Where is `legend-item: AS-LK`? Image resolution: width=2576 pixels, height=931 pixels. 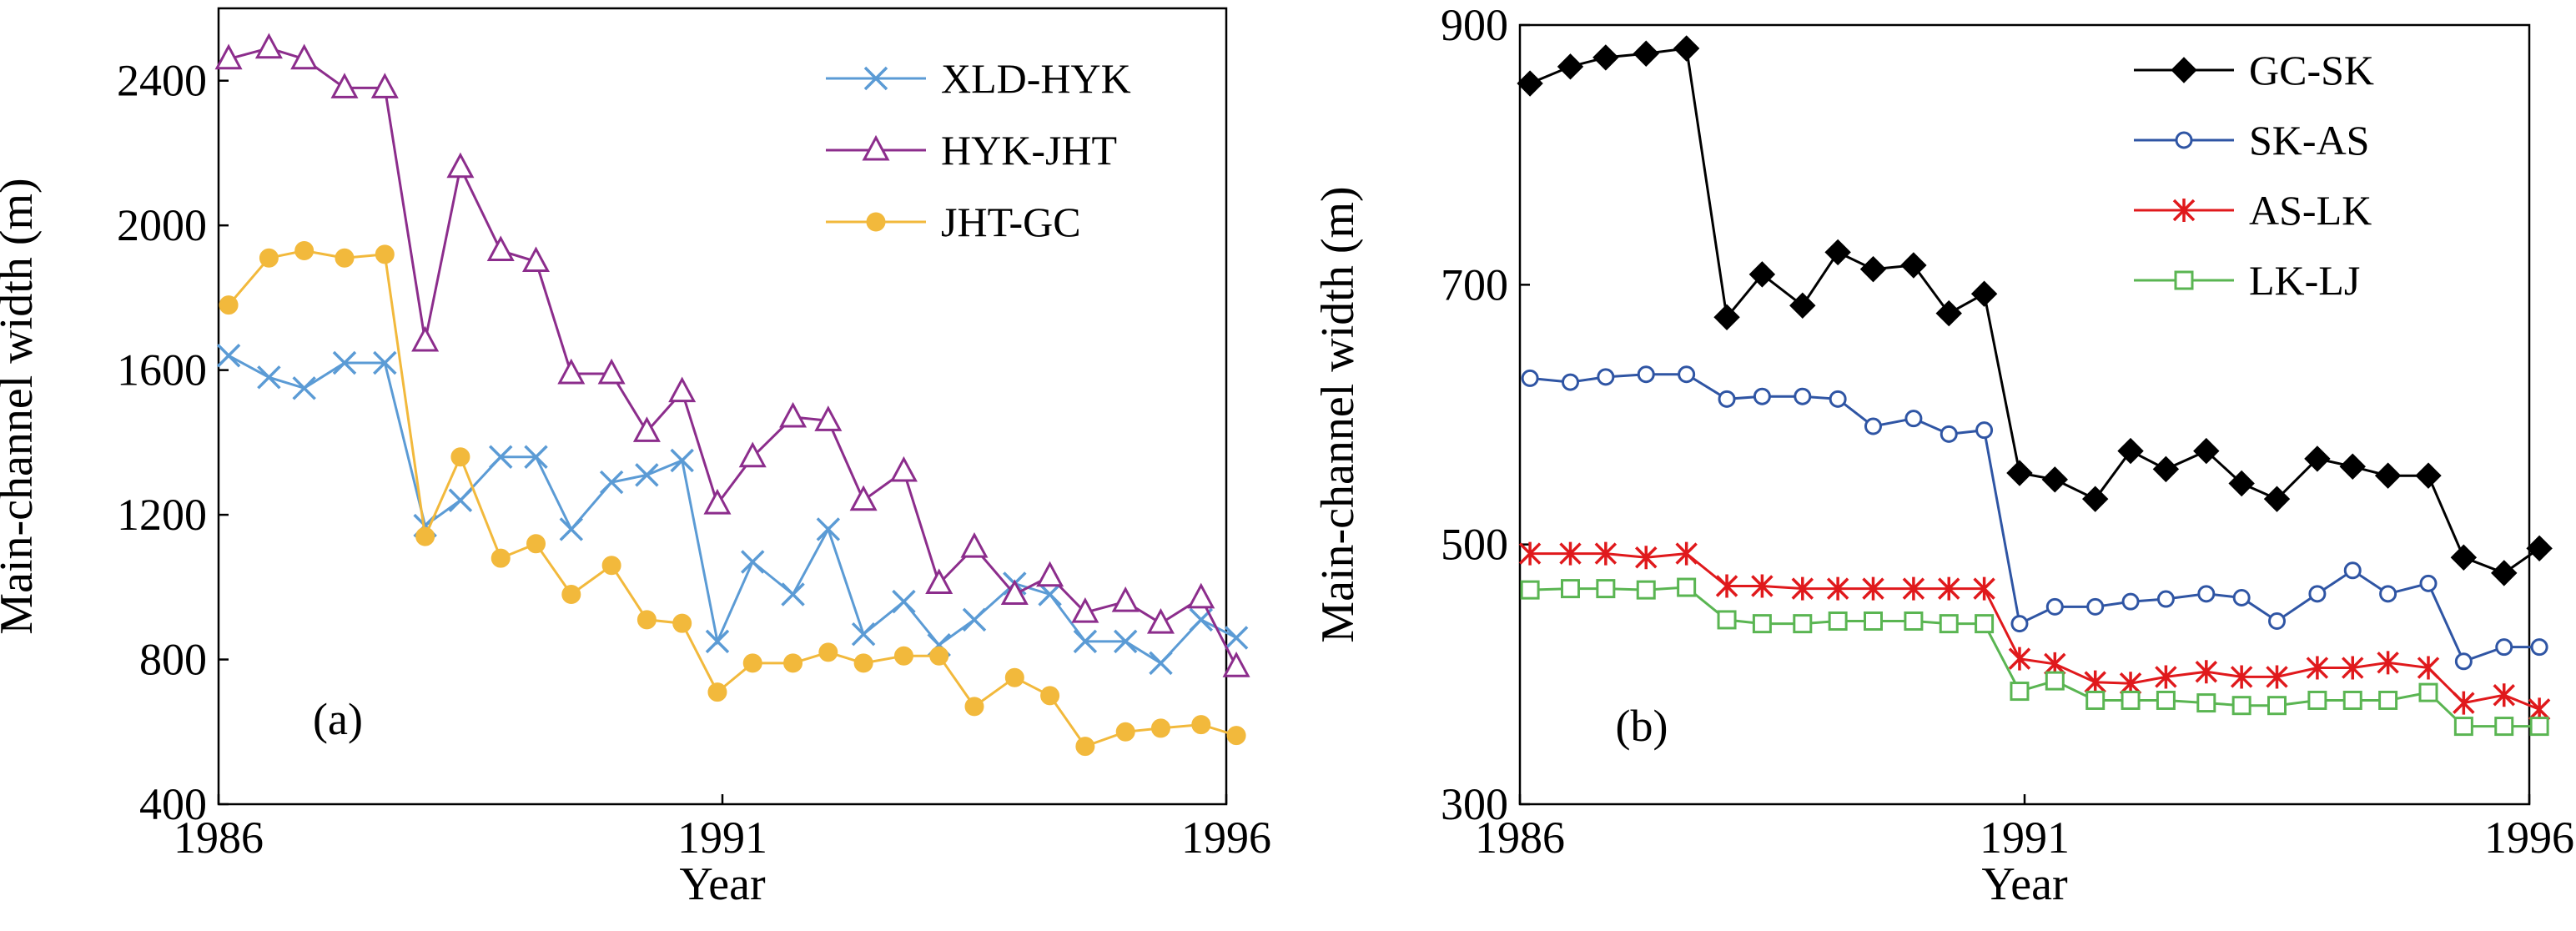 legend-item: AS-LK is located at coordinates (2253, 211).